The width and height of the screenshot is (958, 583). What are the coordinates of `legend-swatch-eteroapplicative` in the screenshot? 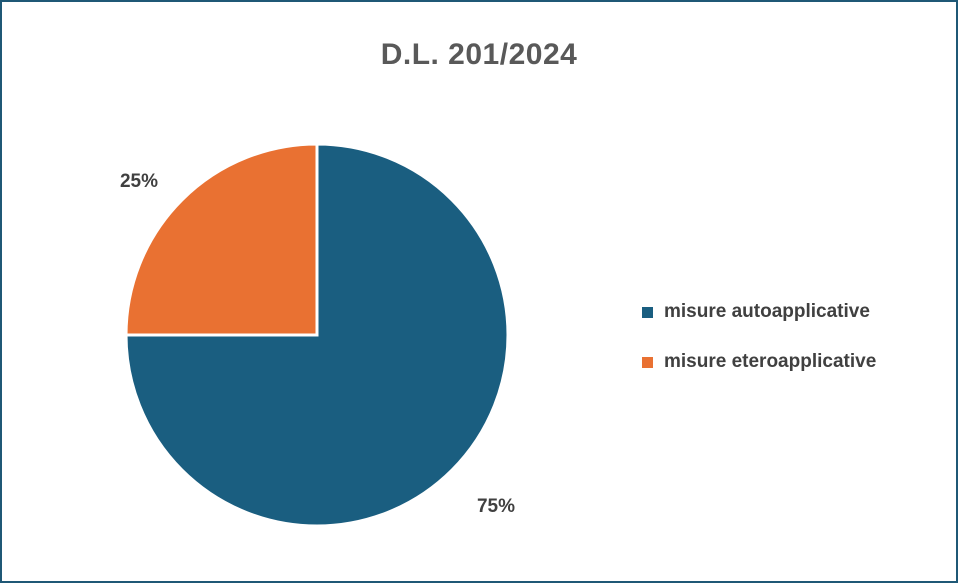 It's located at (647, 362).